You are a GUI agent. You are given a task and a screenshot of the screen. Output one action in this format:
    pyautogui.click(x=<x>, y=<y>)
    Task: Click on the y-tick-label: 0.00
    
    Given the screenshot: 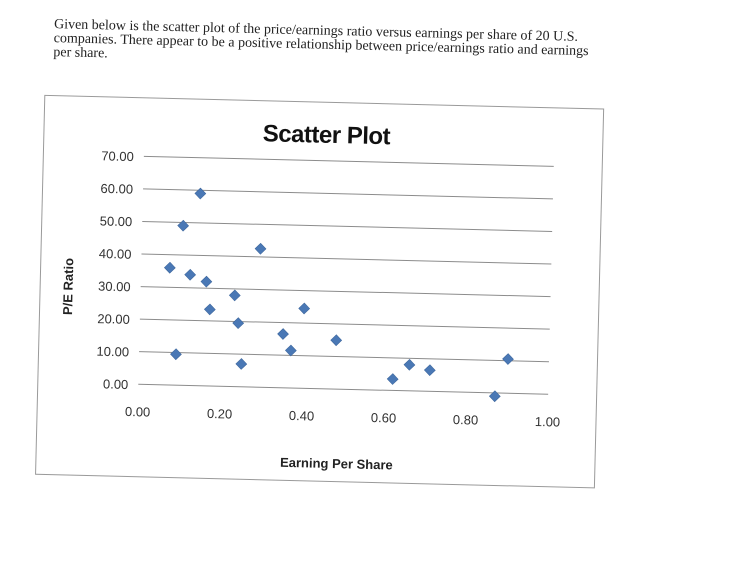 What is the action you would take?
    pyautogui.click(x=116, y=384)
    